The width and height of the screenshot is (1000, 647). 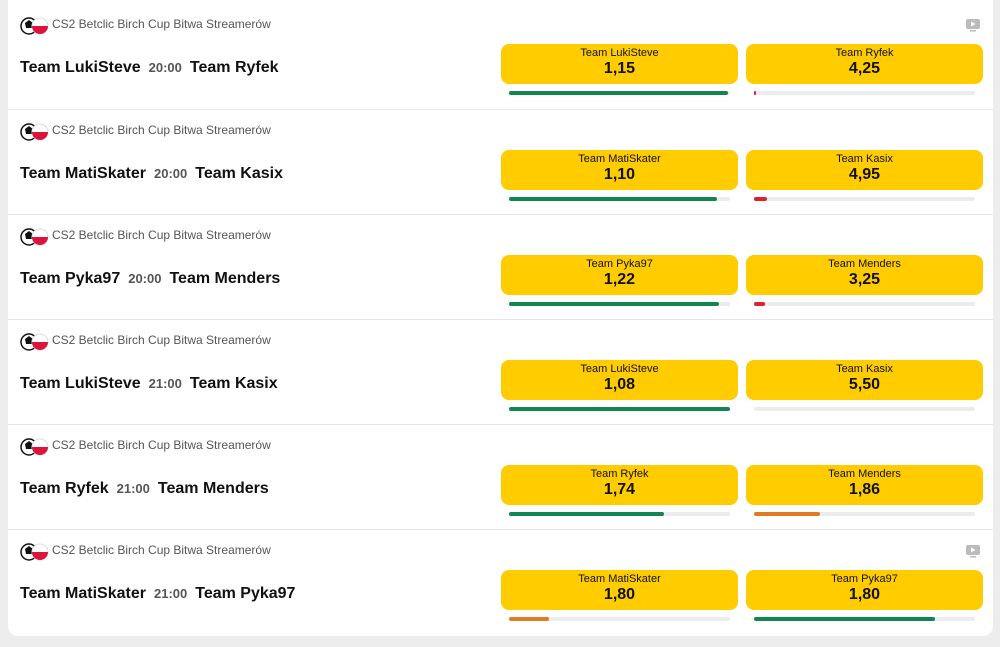 I want to click on teams: Team Ryfek 21:00 Team Menders, so click(x=144, y=489).